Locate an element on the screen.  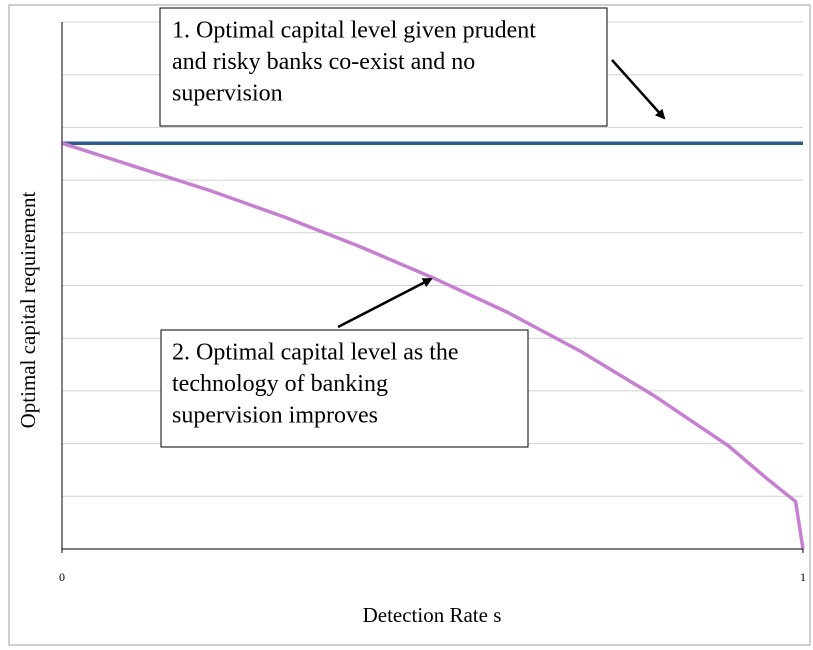
x-axis-label: Detection Rate s is located at coordinates (432, 615).